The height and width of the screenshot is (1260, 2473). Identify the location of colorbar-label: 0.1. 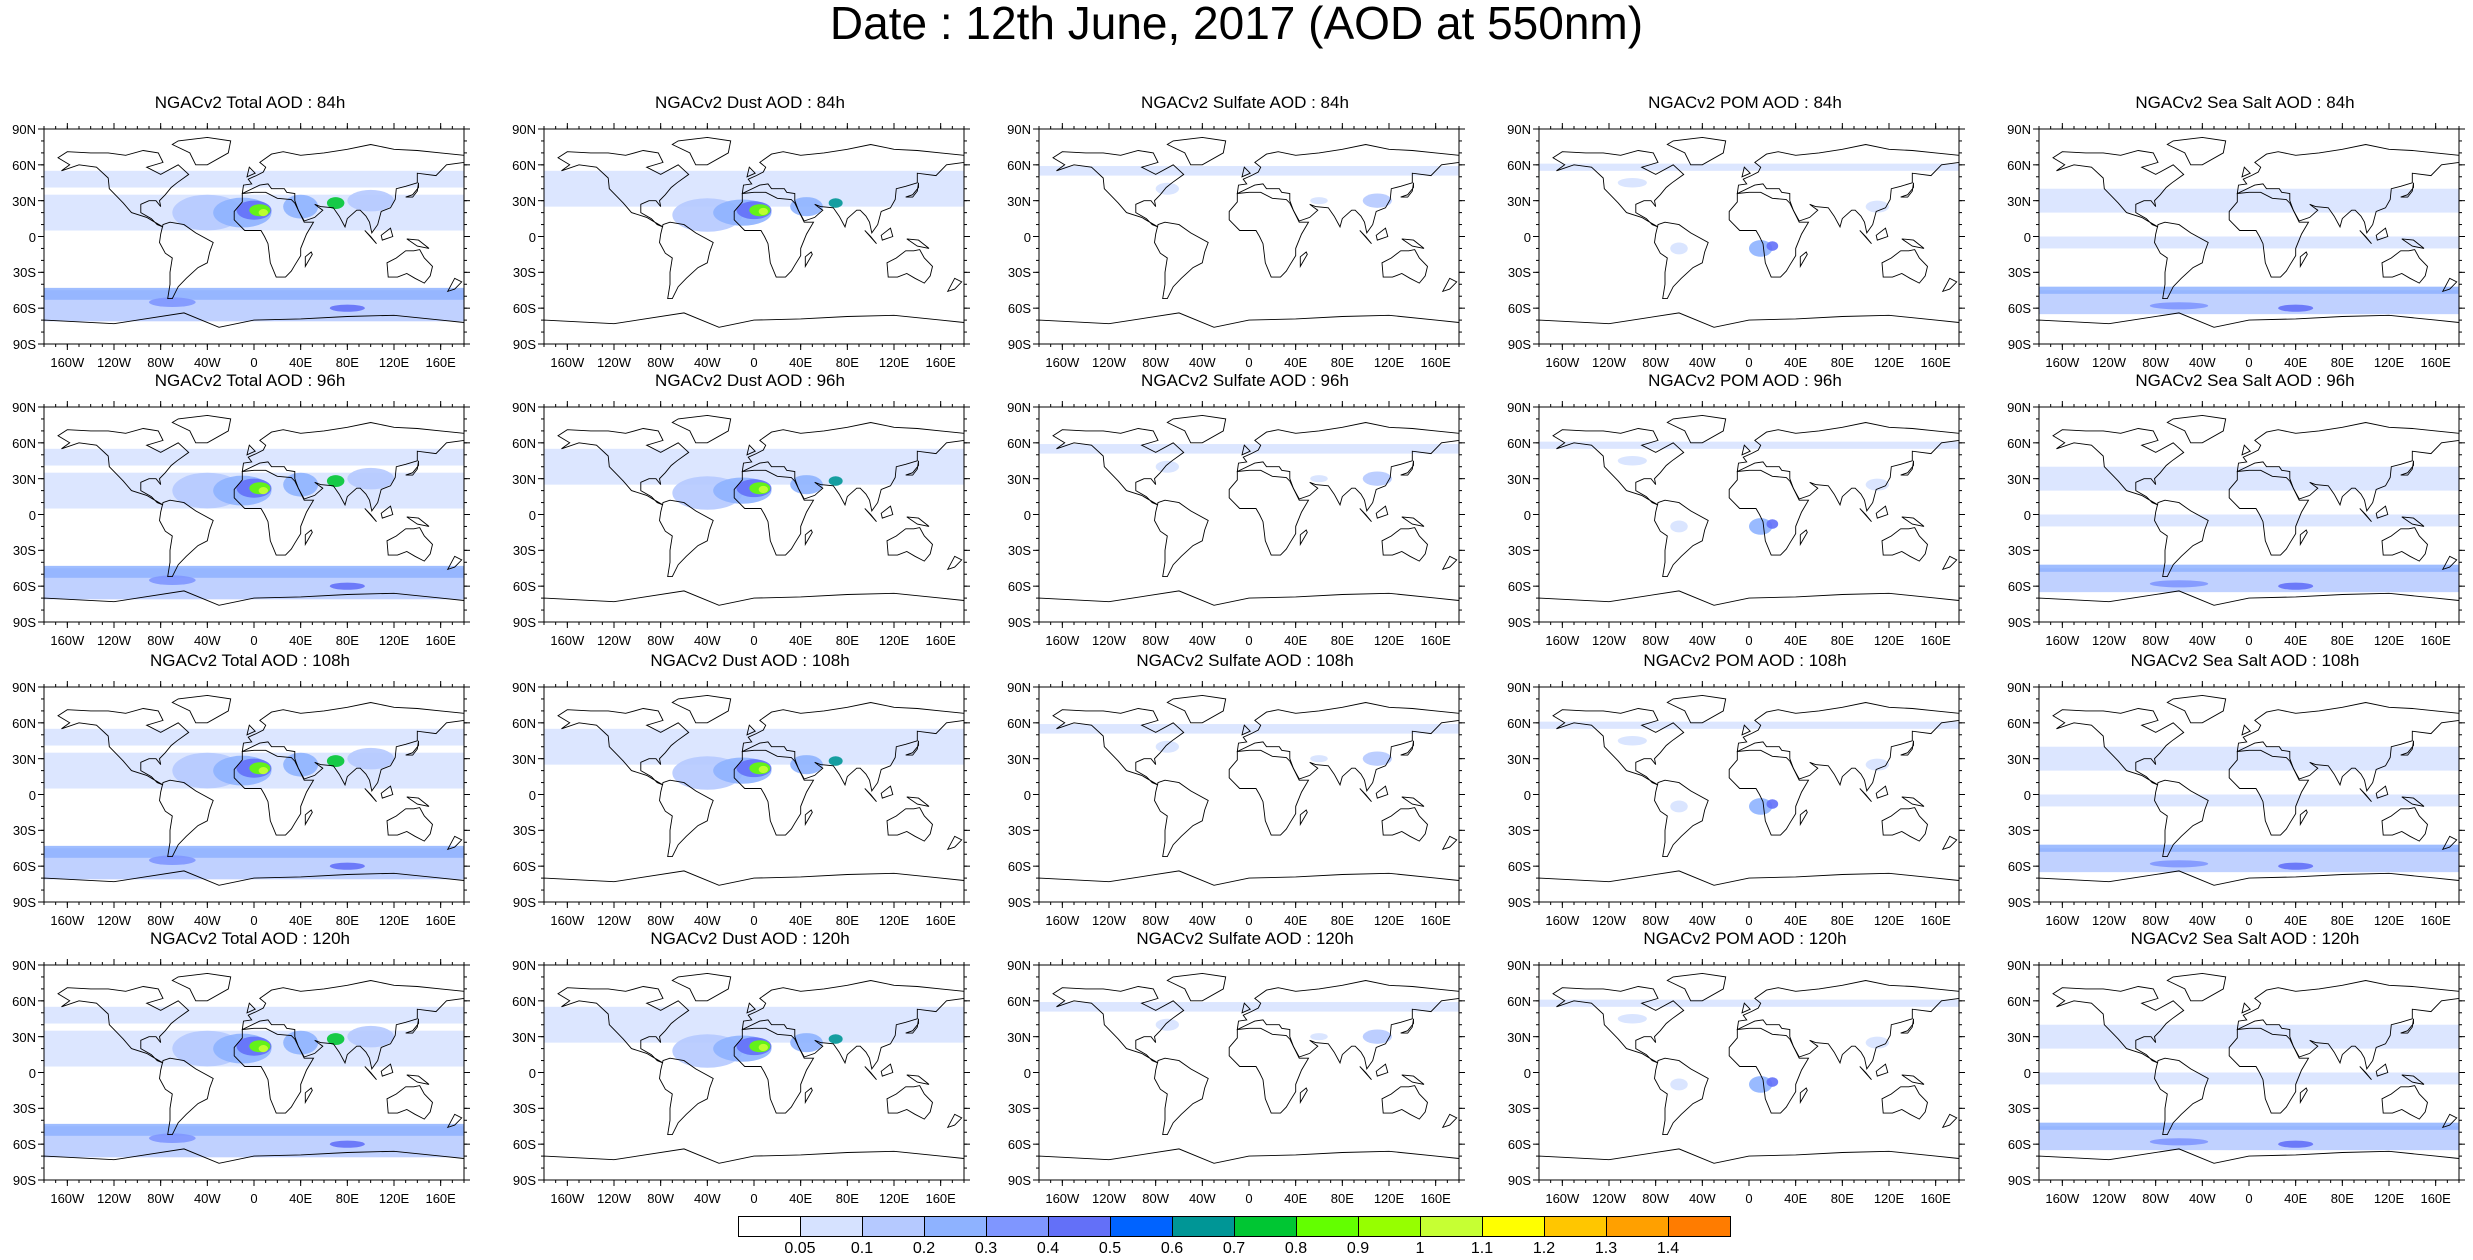
(862, 1248).